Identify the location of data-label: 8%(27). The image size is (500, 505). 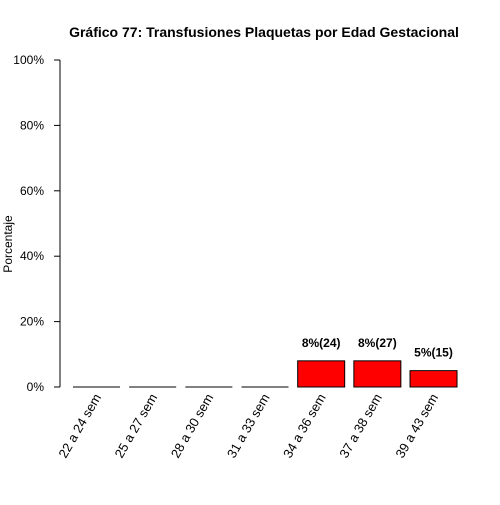
(377, 343).